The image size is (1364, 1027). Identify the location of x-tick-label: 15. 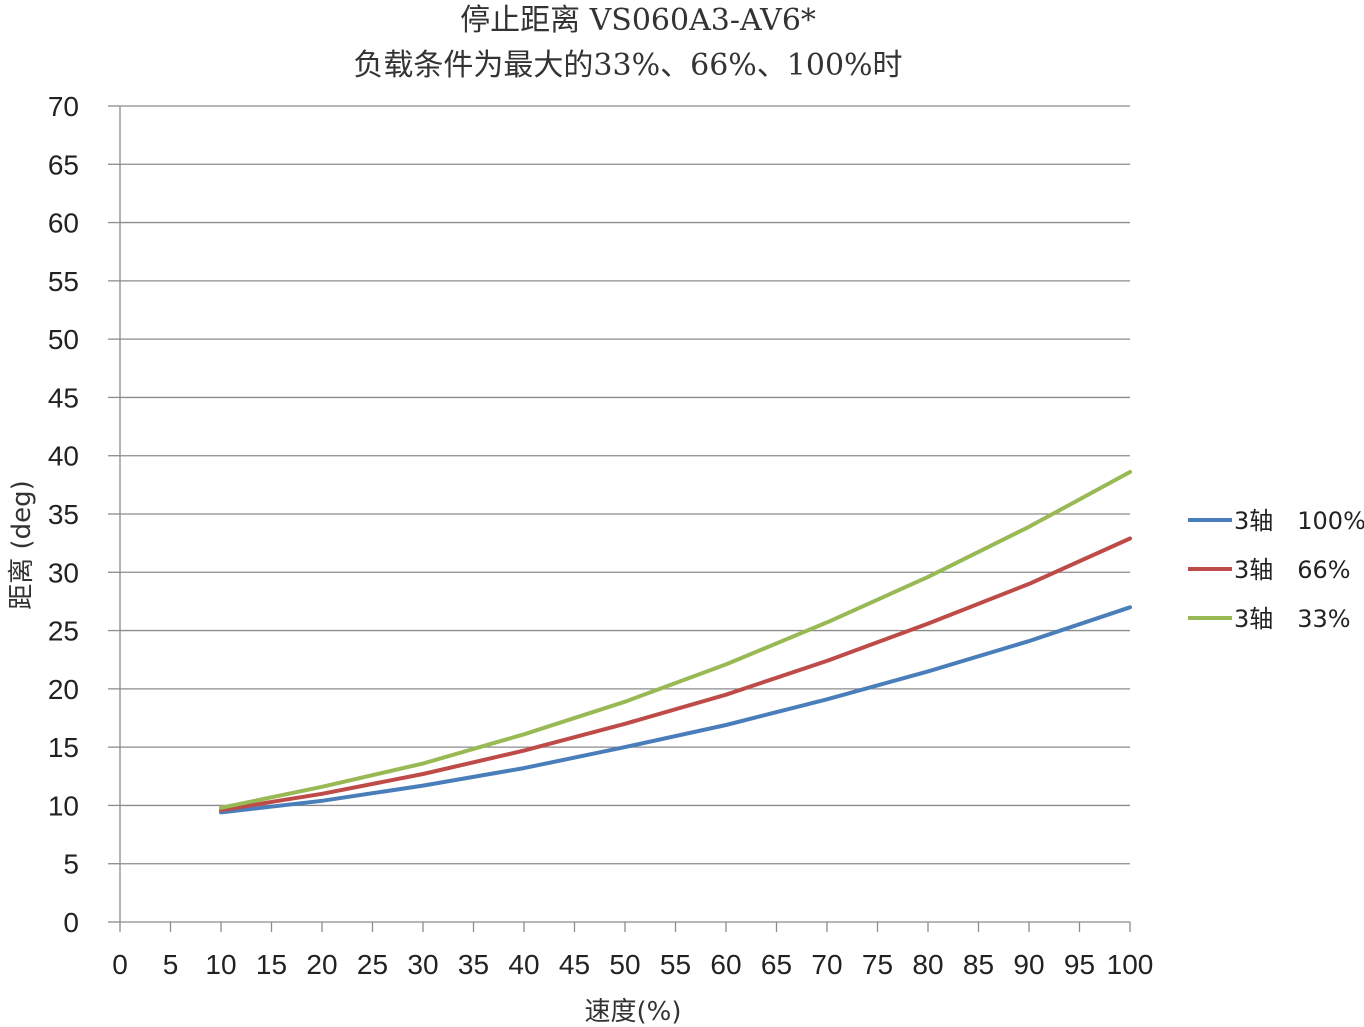
(271, 964).